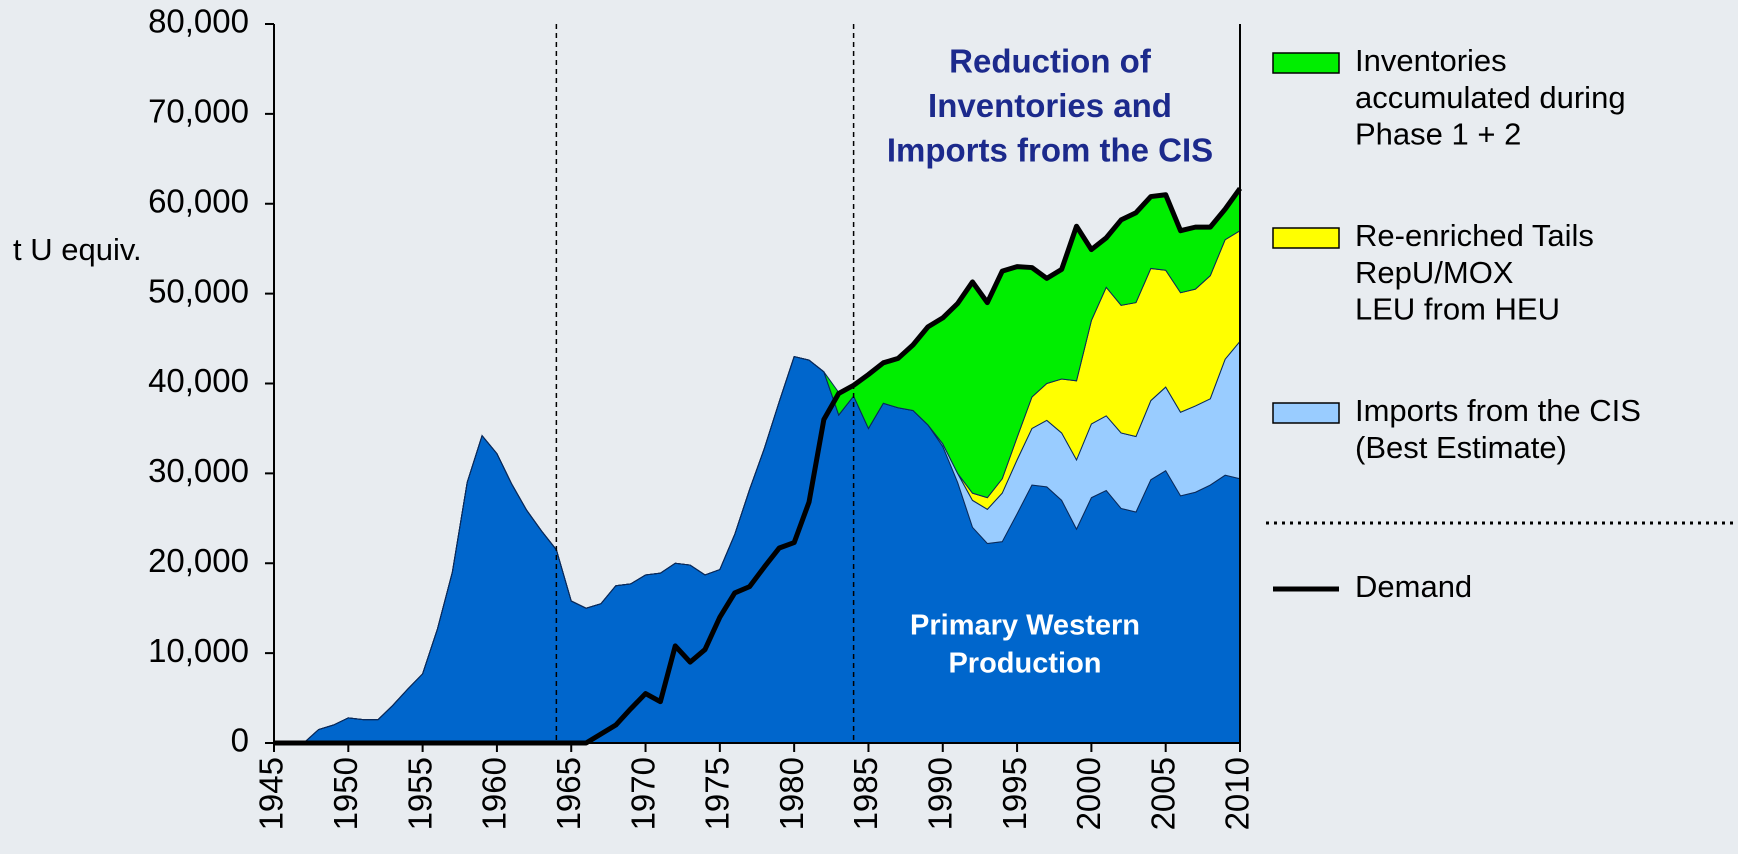  What do you see at coordinates (419, 793) in the screenshot?
I see `x-tick-label: 1955` at bounding box center [419, 793].